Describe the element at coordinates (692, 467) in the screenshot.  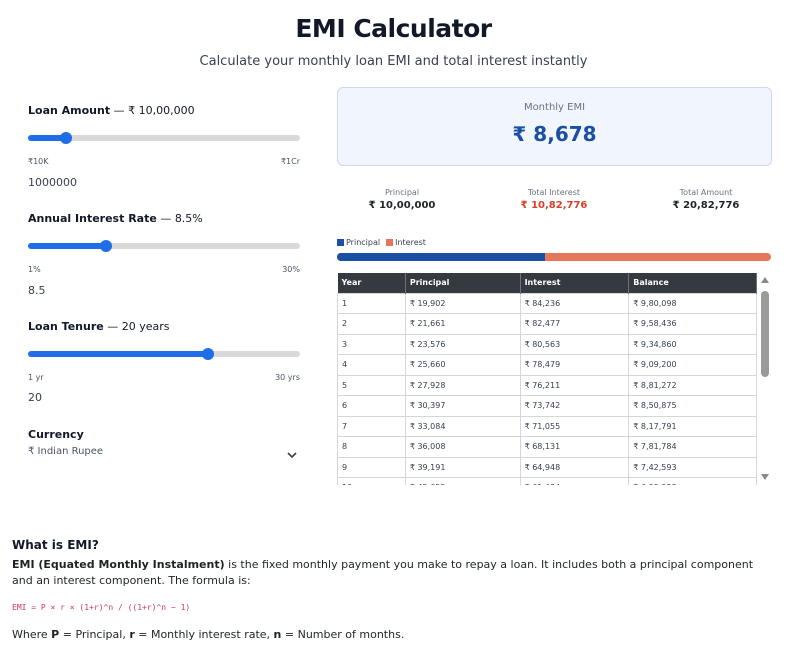
I see `cell-balance: ₹ 7,42,593` at that location.